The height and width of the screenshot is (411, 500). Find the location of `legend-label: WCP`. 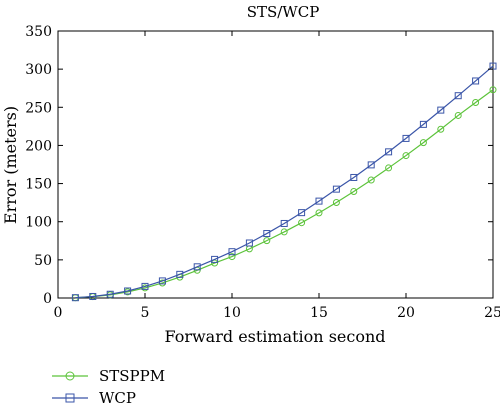

legend-label: WCP is located at coordinates (117, 398).